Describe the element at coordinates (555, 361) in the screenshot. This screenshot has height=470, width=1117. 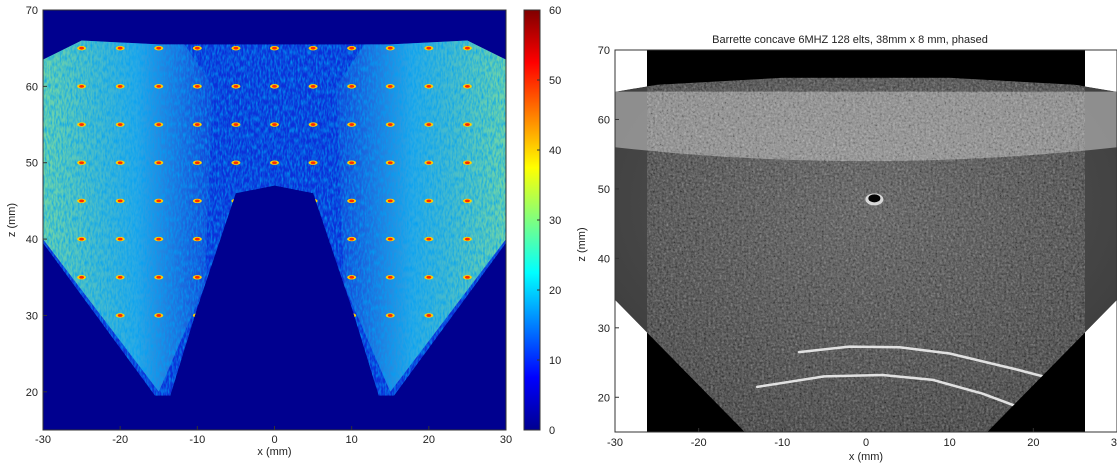
I see `colorbar-tick-label: 10` at that location.